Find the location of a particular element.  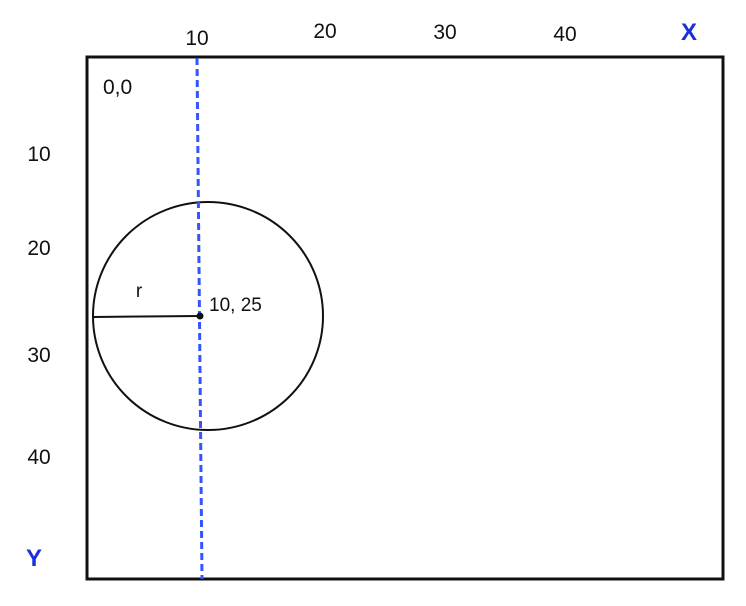

y-tick-label: 30 is located at coordinates (38, 355).